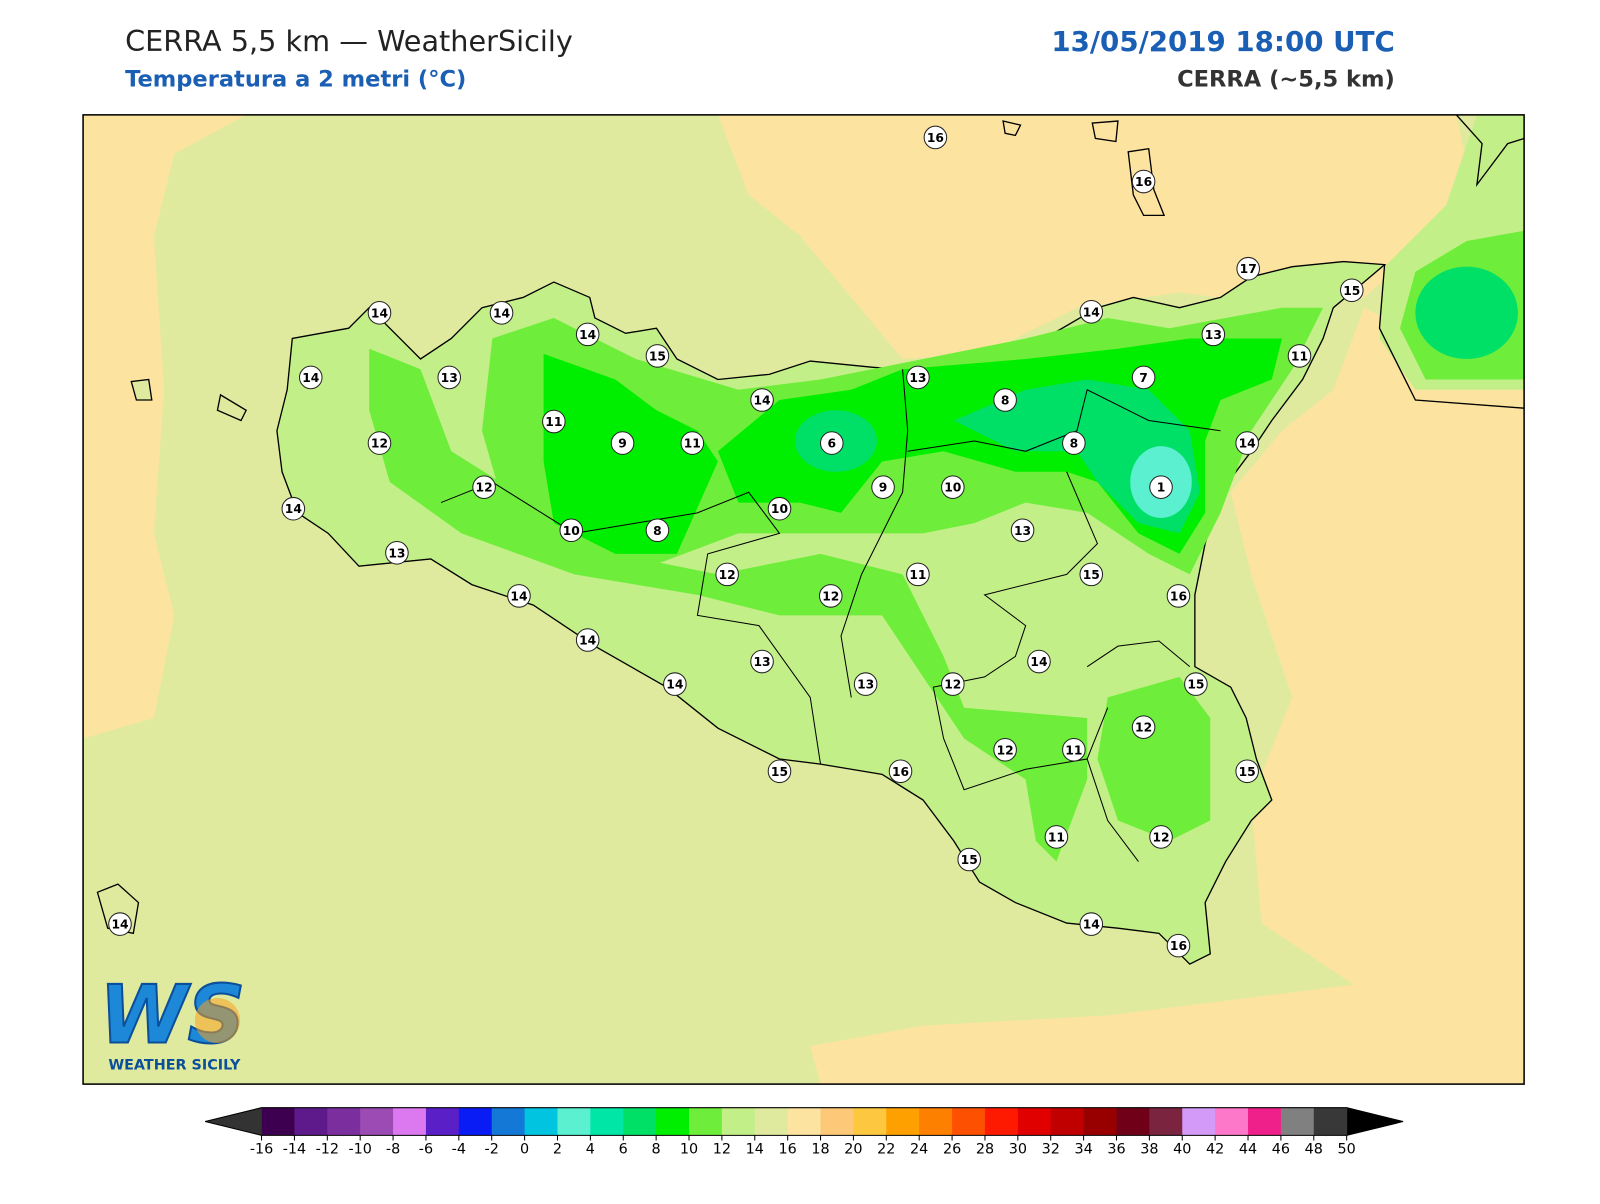  Describe the element at coordinates (622, 443) in the screenshot. I see `station: 9` at that location.